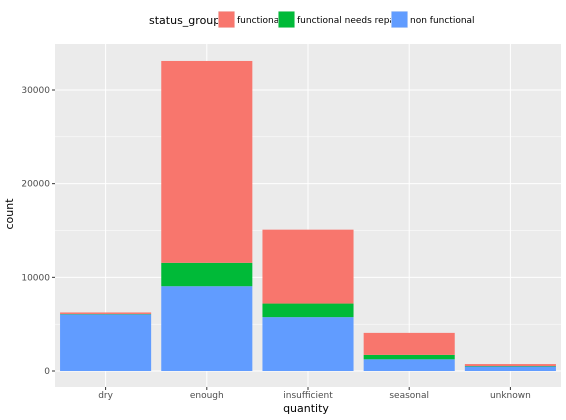  Describe the element at coordinates (9, 214) in the screenshot. I see `y-axis-title: count` at that location.